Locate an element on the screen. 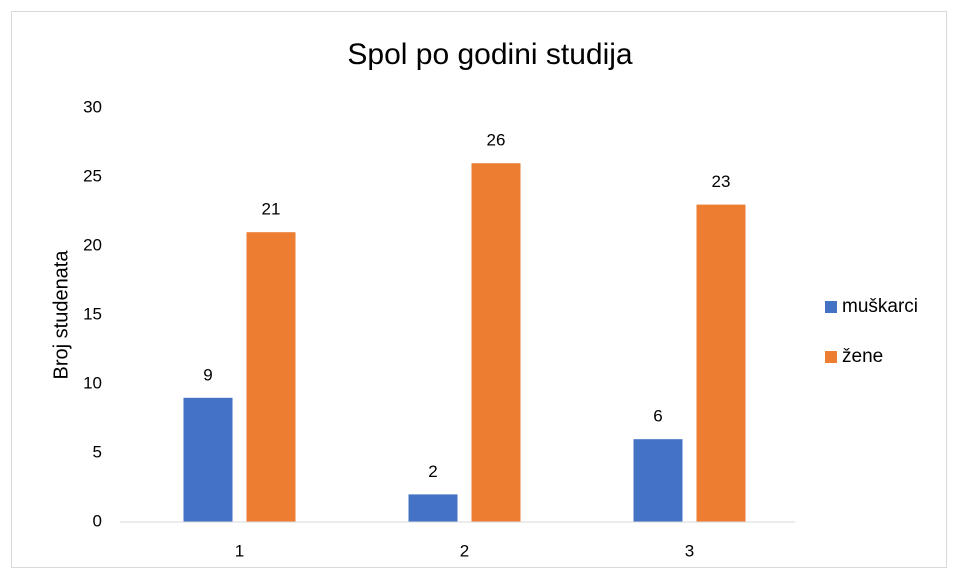  y-tick-label: 10 is located at coordinates (92, 382).